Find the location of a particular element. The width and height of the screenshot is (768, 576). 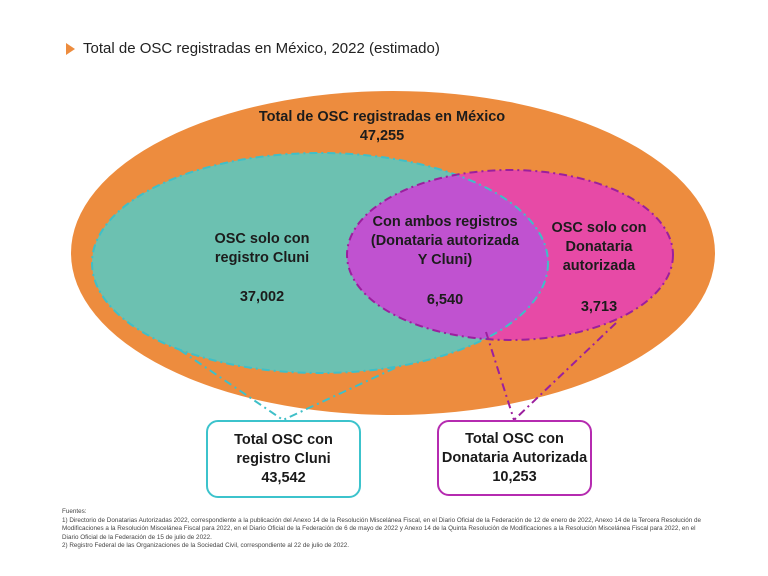

total-cluni-value: 43,542 is located at coordinates (283, 477).